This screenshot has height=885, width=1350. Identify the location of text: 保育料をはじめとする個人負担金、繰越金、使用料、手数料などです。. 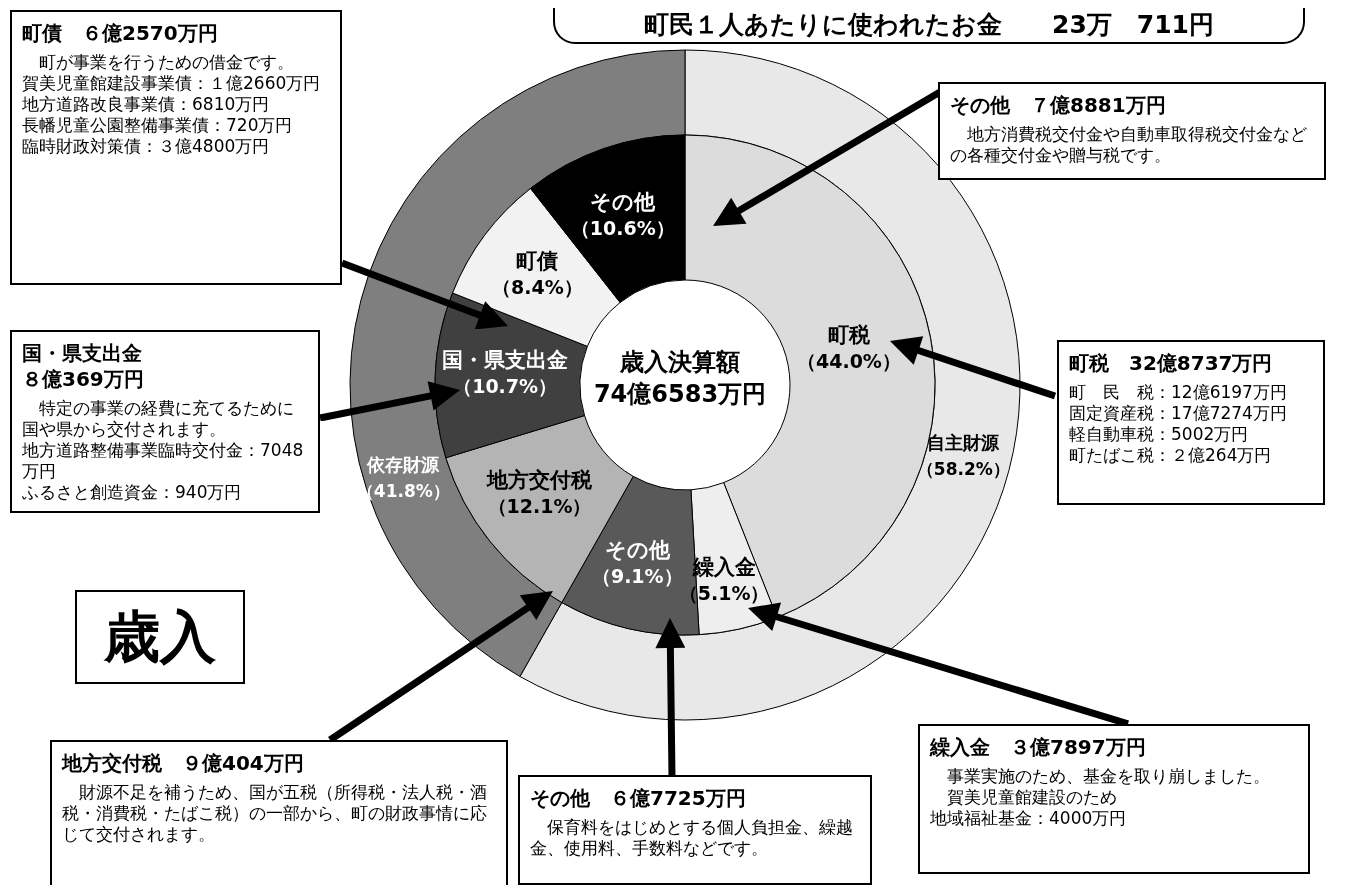
(692, 838).